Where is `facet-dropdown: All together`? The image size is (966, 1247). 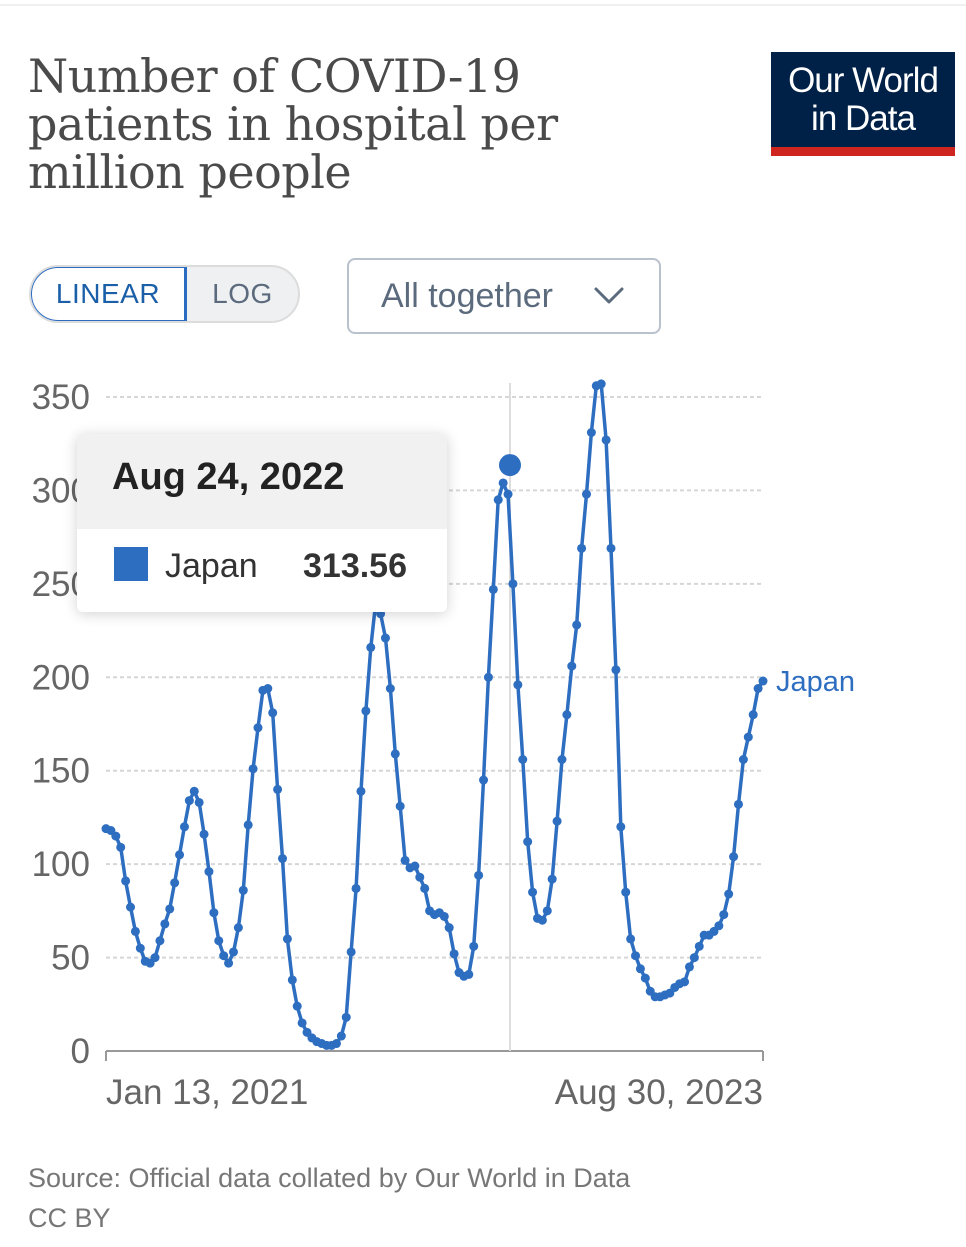 facet-dropdown: All together is located at coordinates (504, 296).